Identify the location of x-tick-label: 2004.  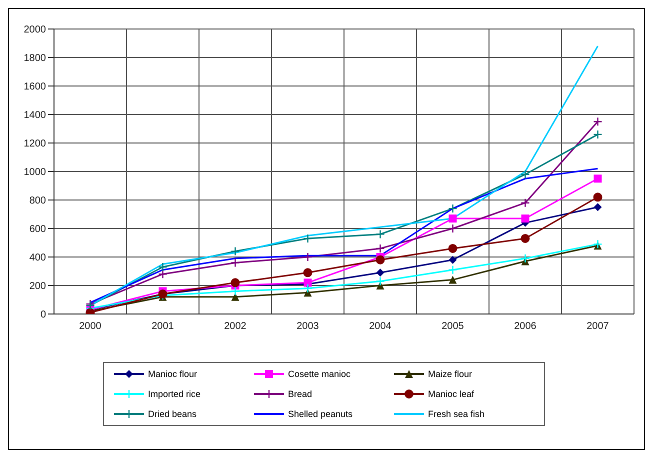
(380, 326).